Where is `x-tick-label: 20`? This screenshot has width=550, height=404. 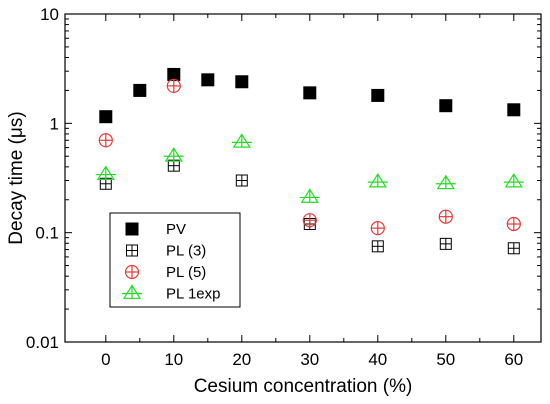
x-tick-label: 20 is located at coordinates (241, 359).